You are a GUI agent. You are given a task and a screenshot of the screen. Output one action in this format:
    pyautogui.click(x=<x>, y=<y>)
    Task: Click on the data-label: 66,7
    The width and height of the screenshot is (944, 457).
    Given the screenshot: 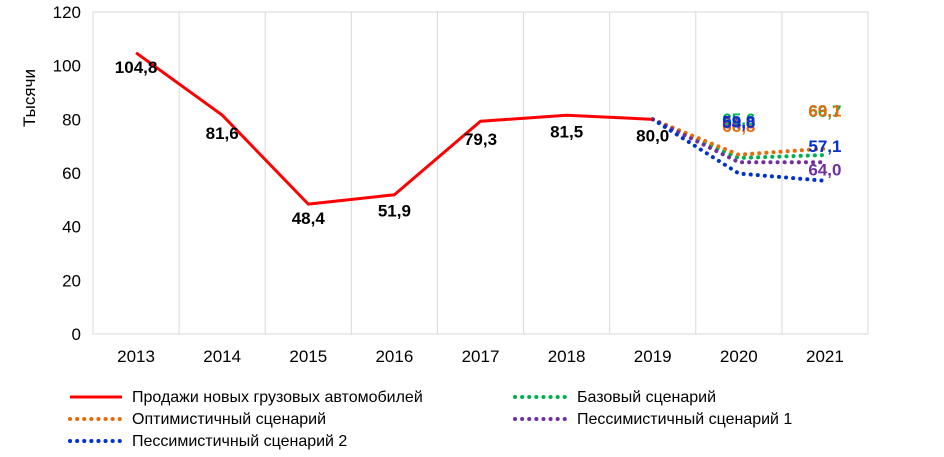 What is the action you would take?
    pyautogui.click(x=824, y=111)
    